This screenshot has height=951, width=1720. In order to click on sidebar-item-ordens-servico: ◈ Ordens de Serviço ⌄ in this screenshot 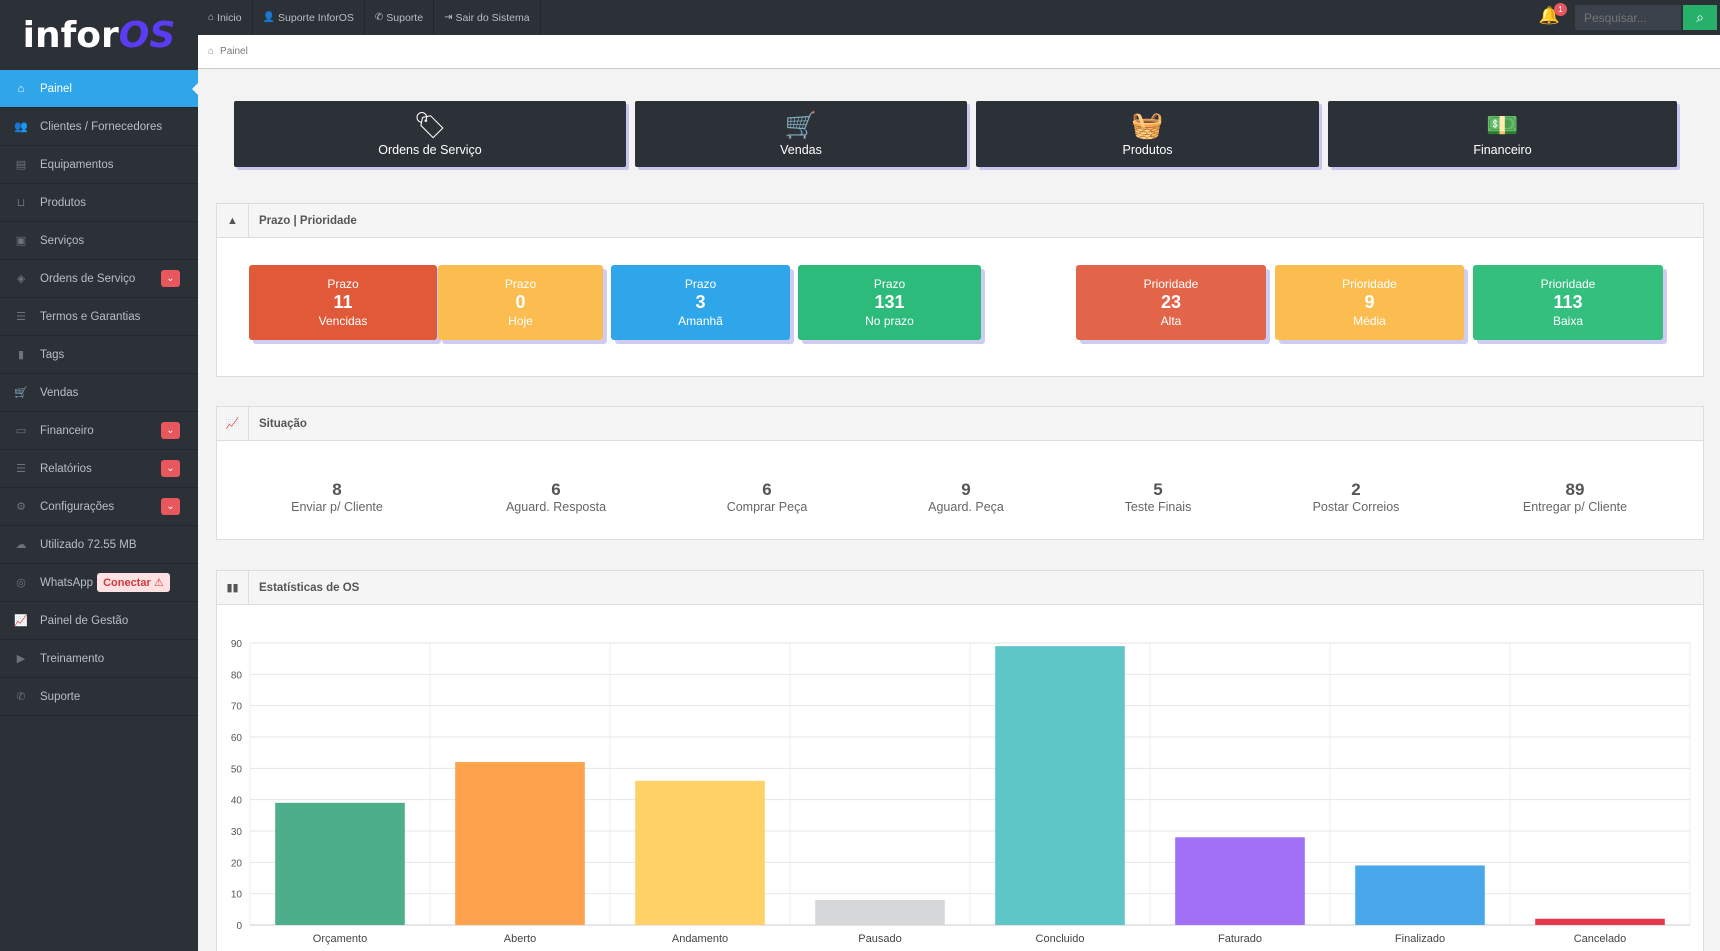, I will do `click(99, 279)`.